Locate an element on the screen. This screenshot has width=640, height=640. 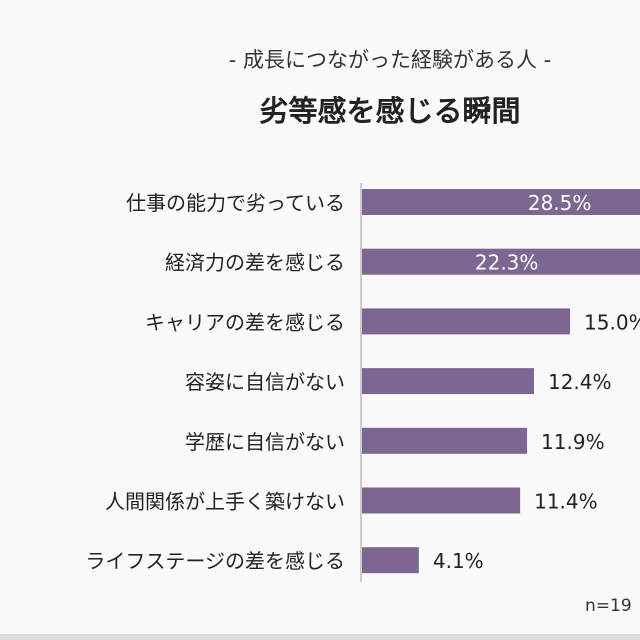
data-label: 11.4% is located at coordinates (566, 502).